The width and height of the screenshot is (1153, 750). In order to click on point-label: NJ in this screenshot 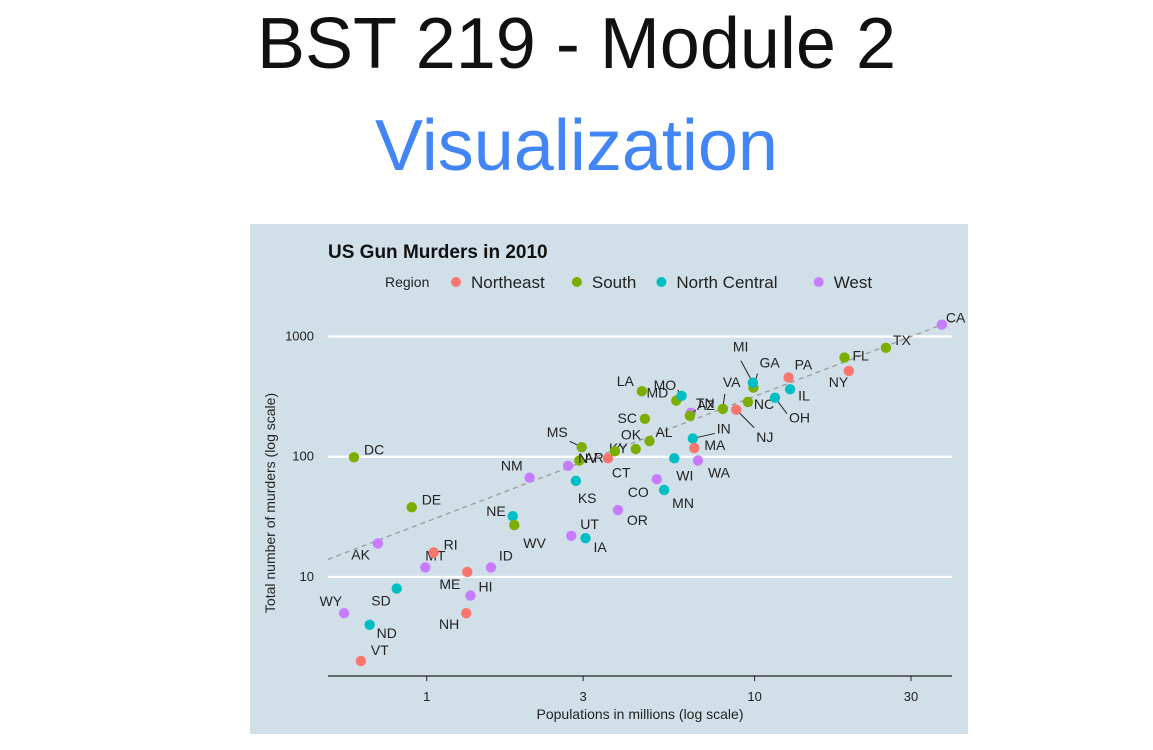, I will do `click(764, 437)`.